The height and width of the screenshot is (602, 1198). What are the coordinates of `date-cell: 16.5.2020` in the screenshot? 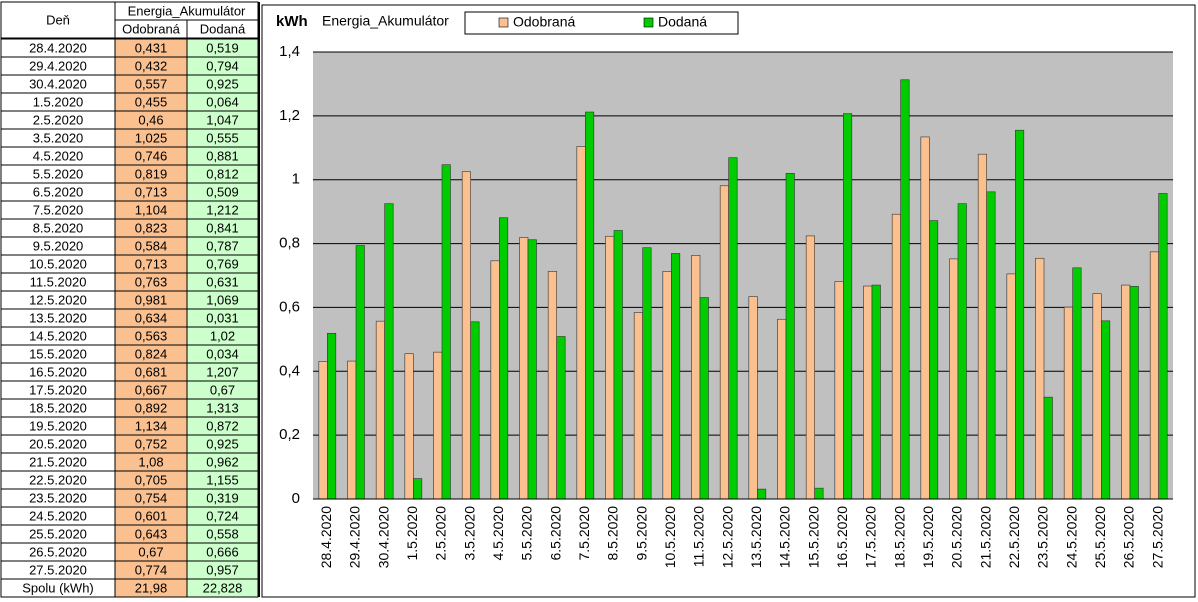 It's located at (58, 371).